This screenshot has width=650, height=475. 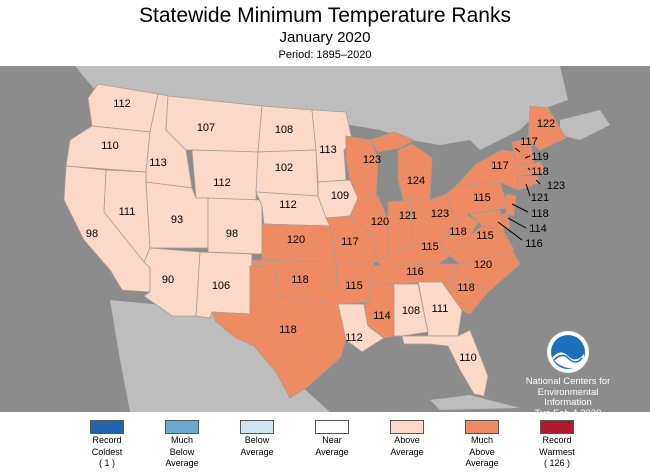 What do you see at coordinates (416, 181) in the screenshot?
I see `rank-label-MI: 124` at bounding box center [416, 181].